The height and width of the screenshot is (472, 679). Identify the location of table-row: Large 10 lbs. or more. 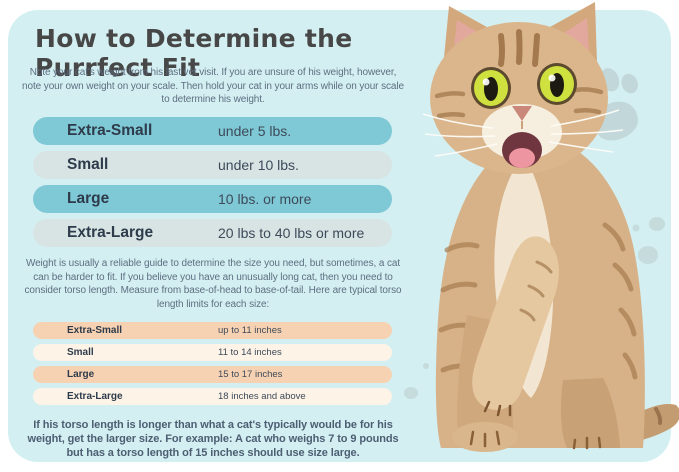
(212, 199).